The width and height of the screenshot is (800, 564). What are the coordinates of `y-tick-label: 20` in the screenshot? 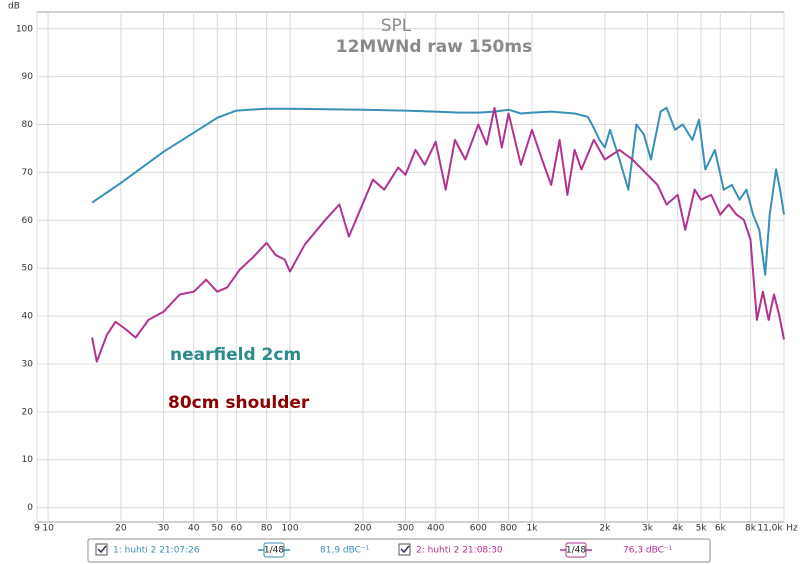 It's located at (28, 412).